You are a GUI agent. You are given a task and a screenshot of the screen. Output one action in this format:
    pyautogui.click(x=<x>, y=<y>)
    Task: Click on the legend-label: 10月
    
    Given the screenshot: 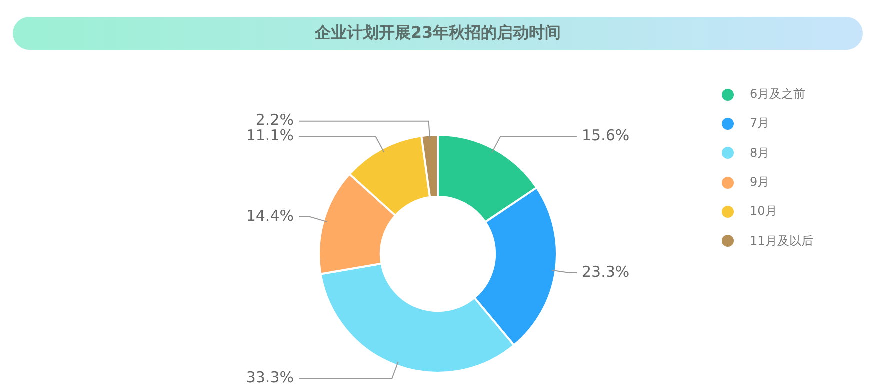 What is the action you would take?
    pyautogui.click(x=764, y=211)
    